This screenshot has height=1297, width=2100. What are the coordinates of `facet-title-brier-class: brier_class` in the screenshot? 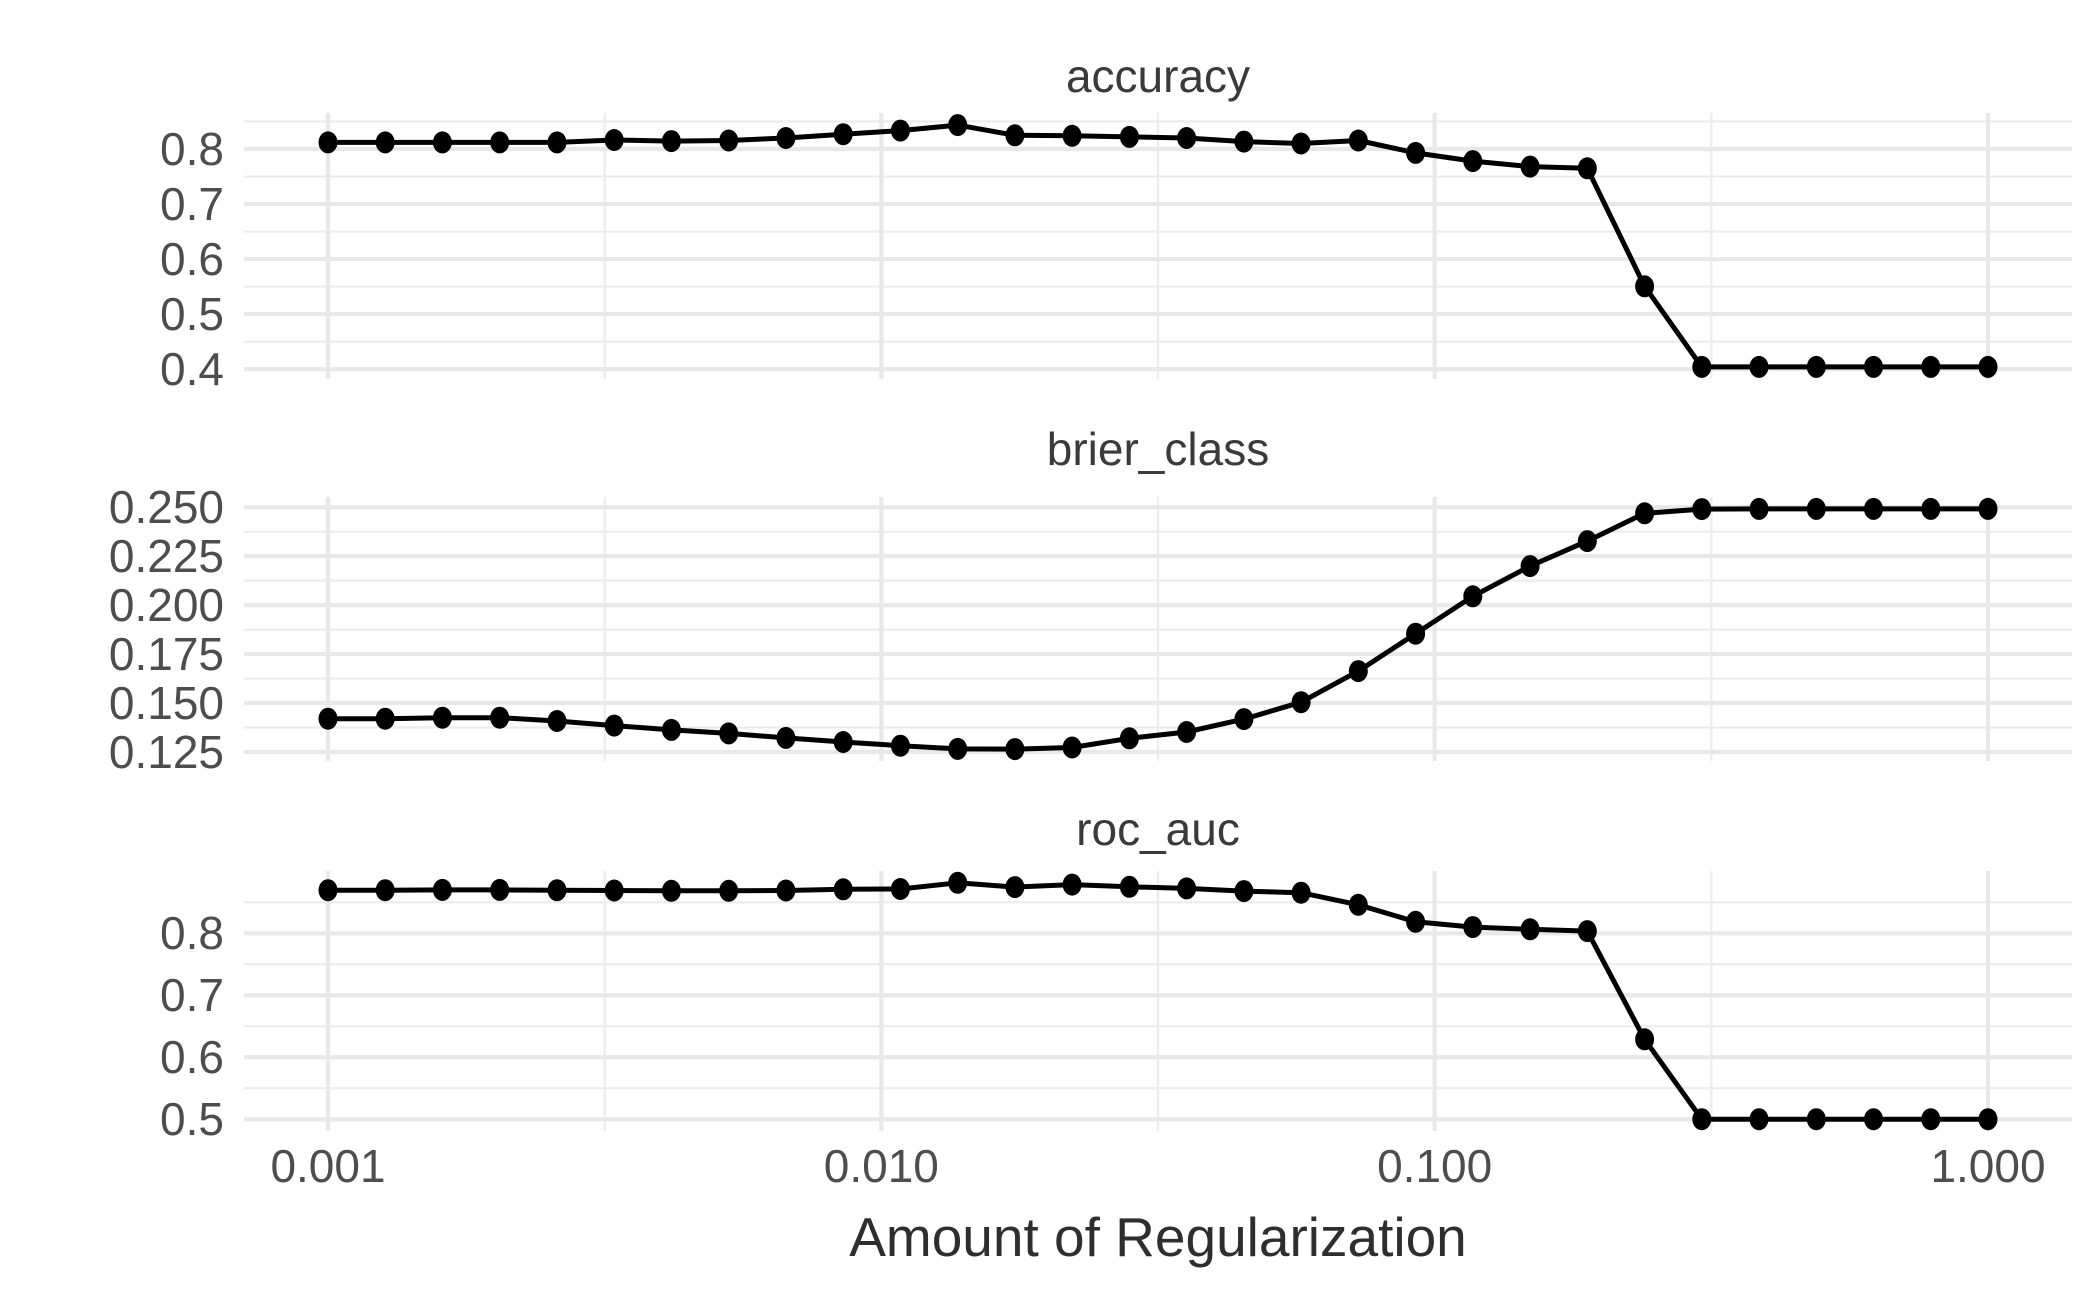 It's located at (1158, 449).